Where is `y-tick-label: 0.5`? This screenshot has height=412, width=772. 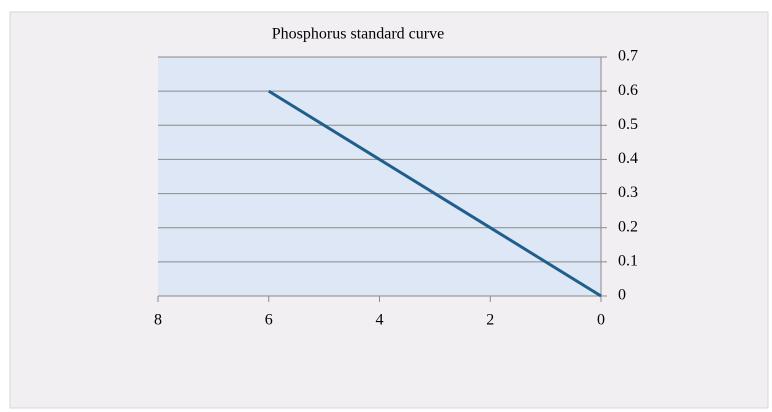 y-tick-label: 0.5 is located at coordinates (628, 124).